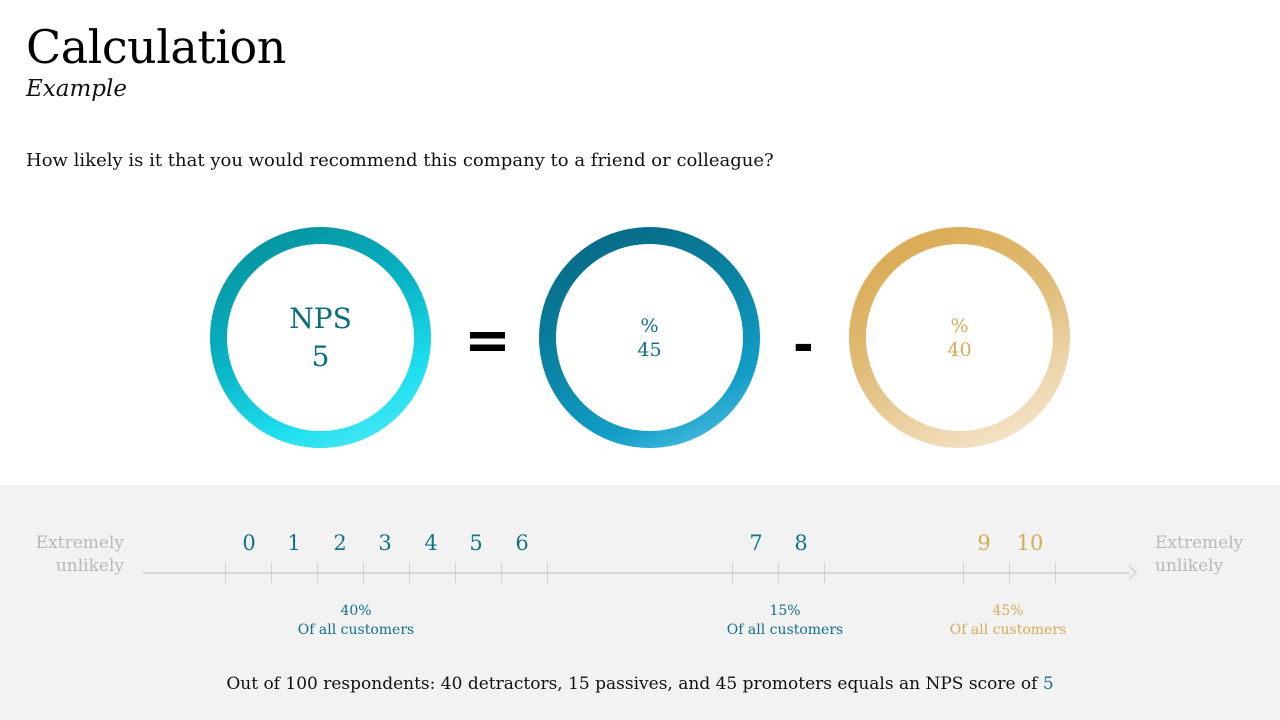 Image resolution: width=1280 pixels, height=720 pixels. I want to click on equals-operator: =, so click(487, 340).